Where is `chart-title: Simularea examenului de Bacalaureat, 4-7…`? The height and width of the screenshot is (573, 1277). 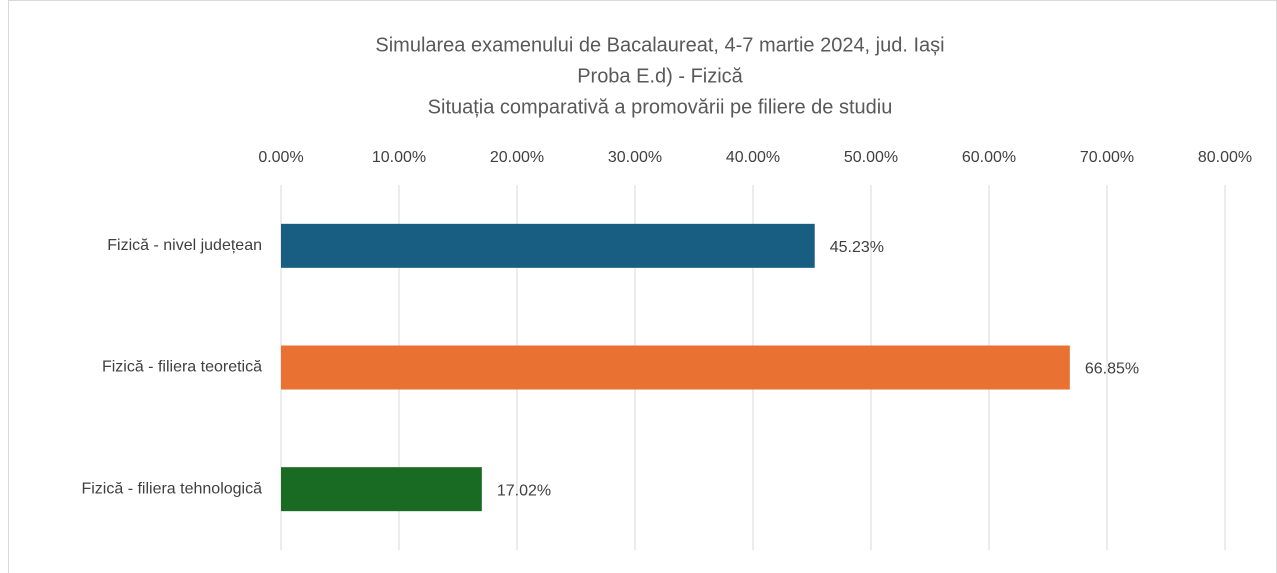 chart-title: Simularea examenului de Bacalaureat, 4-7… is located at coordinates (659, 45).